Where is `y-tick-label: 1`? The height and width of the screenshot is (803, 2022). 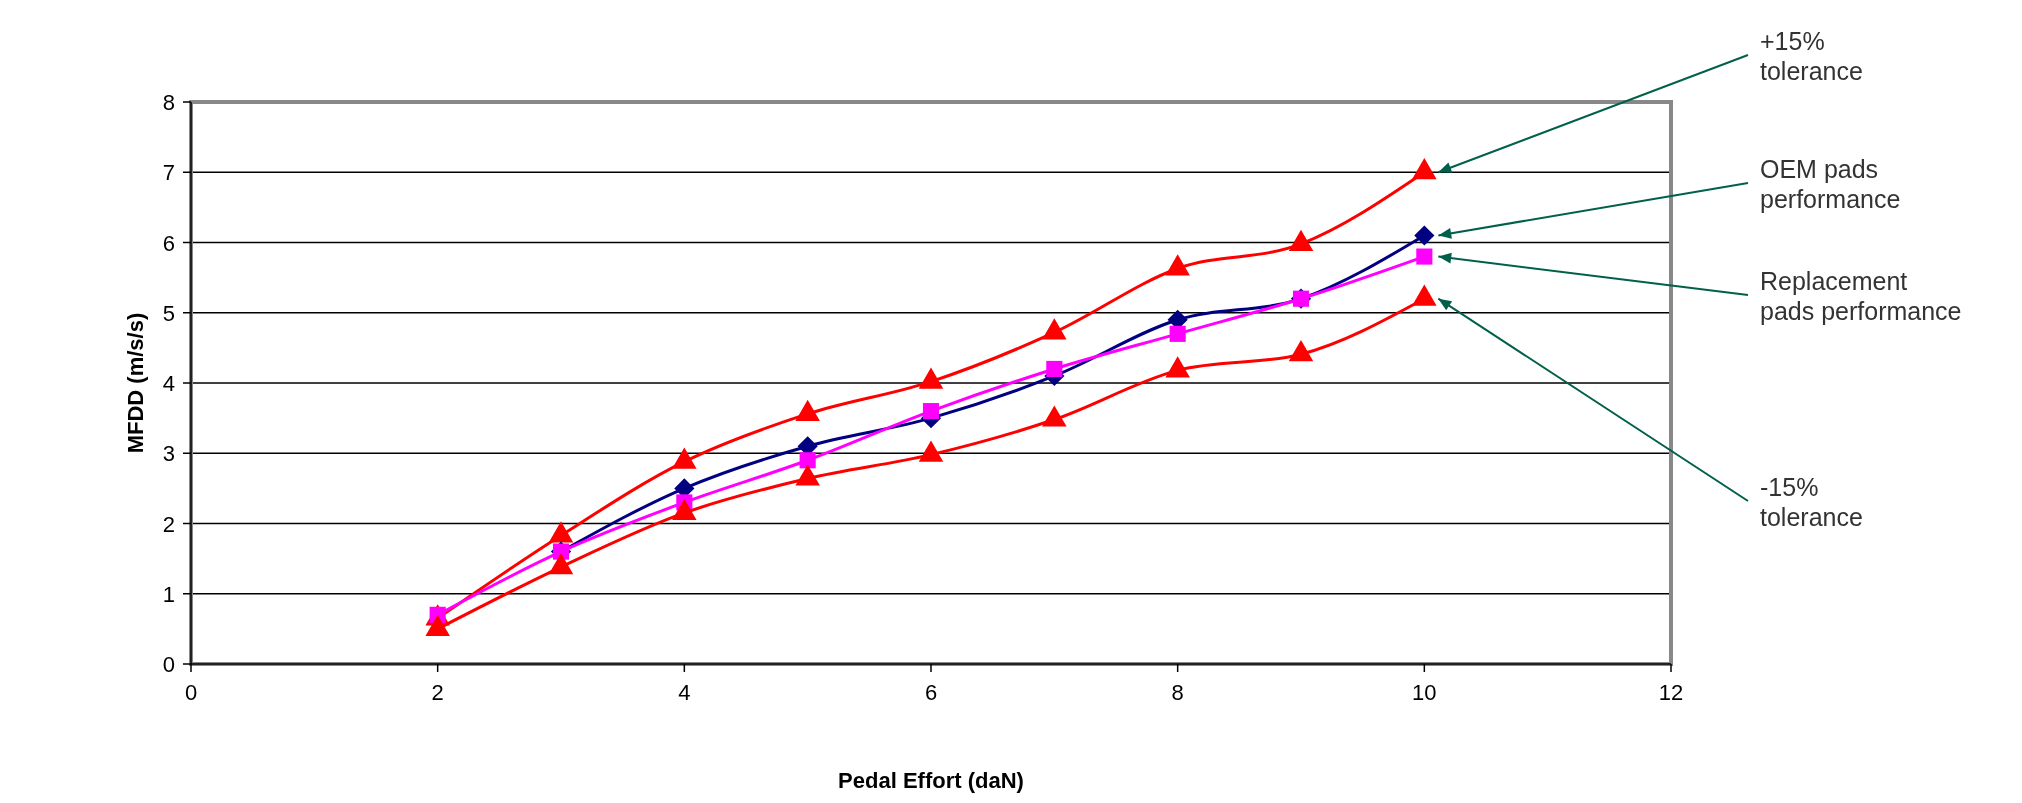 y-tick-label: 1 is located at coordinates (168, 594).